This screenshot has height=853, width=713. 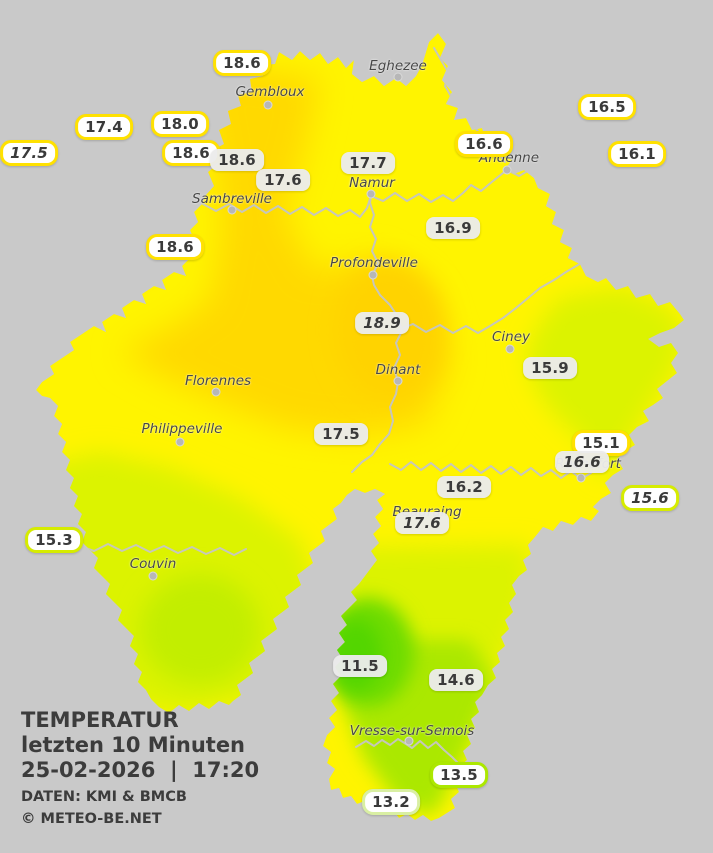 What do you see at coordinates (490, 470) in the screenshot?
I see `river-lesse` at bounding box center [490, 470].